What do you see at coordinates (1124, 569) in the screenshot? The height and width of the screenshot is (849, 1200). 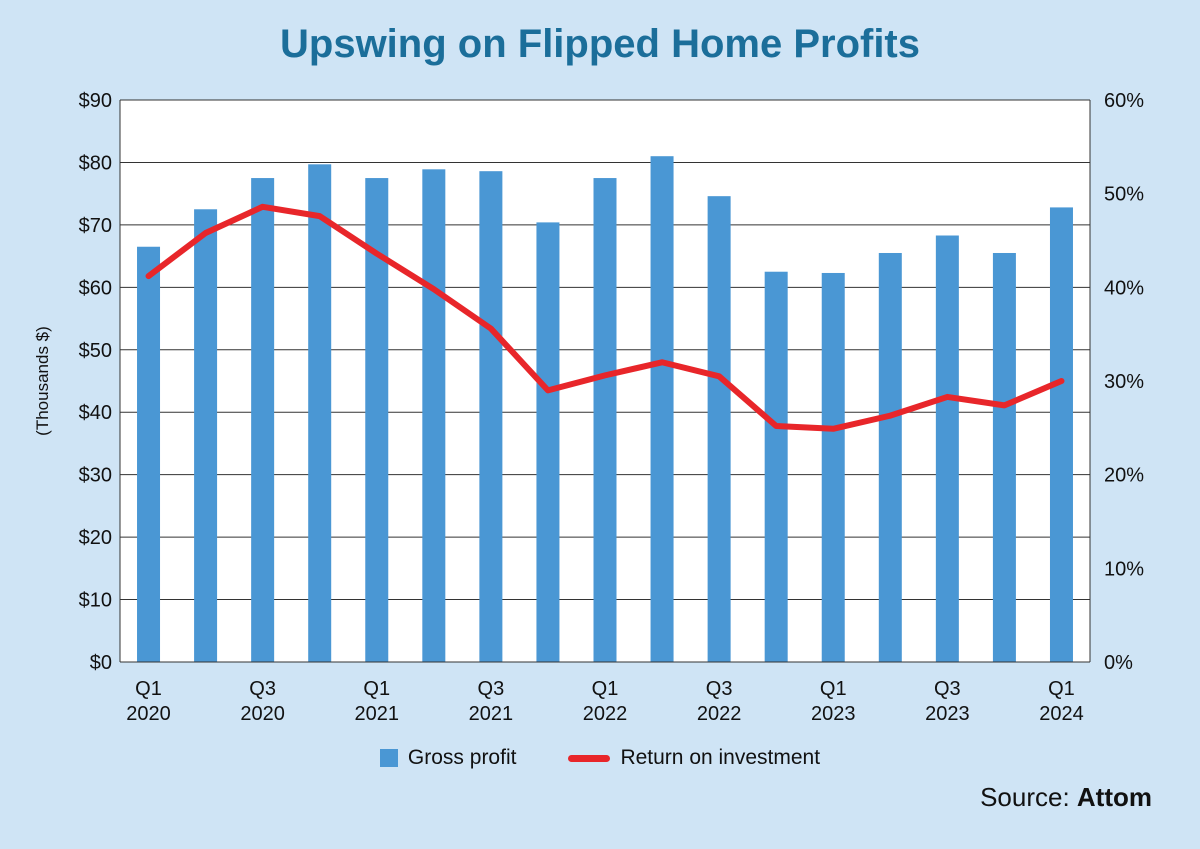 I see `y2-tick-label: 10%` at bounding box center [1124, 569].